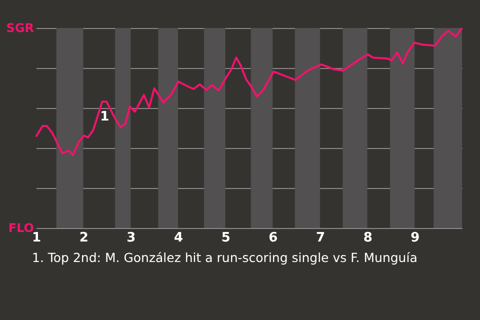 The image size is (480, 320). What do you see at coordinates (225, 257) in the screenshot?
I see `text: 1. Top 2nd: M. González hit a run-scoring single vs F. Munguía` at bounding box center [225, 257].